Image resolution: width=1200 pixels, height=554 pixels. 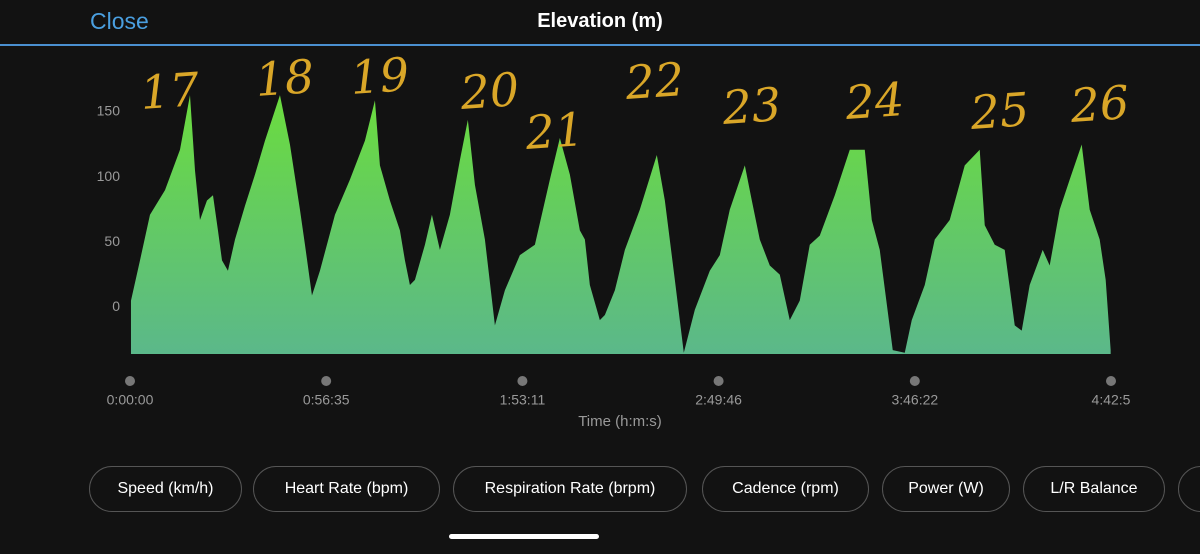 What do you see at coordinates (874, 101) in the screenshot?
I see `handwritten-annotation: 24` at bounding box center [874, 101].